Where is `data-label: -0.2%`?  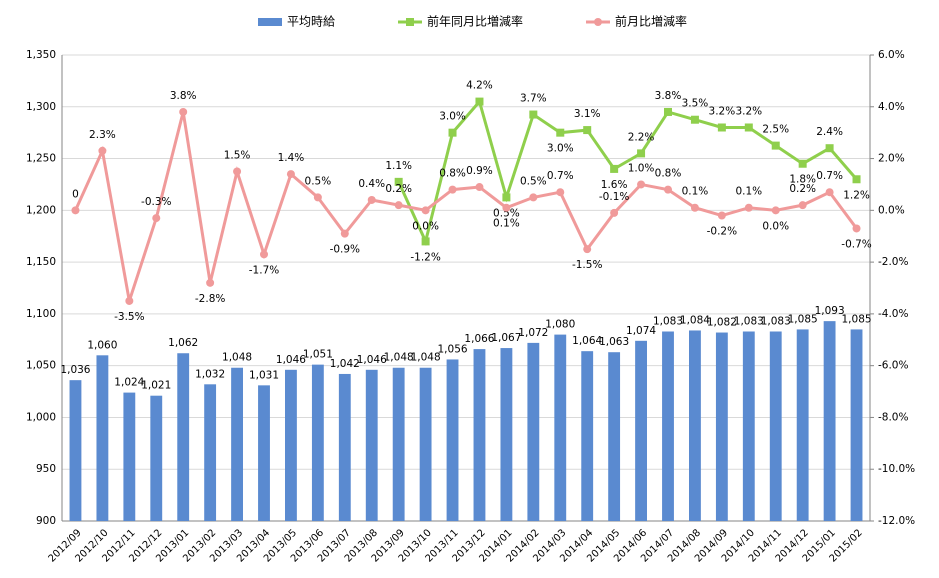 data-label: -0.2% is located at coordinates (722, 232).